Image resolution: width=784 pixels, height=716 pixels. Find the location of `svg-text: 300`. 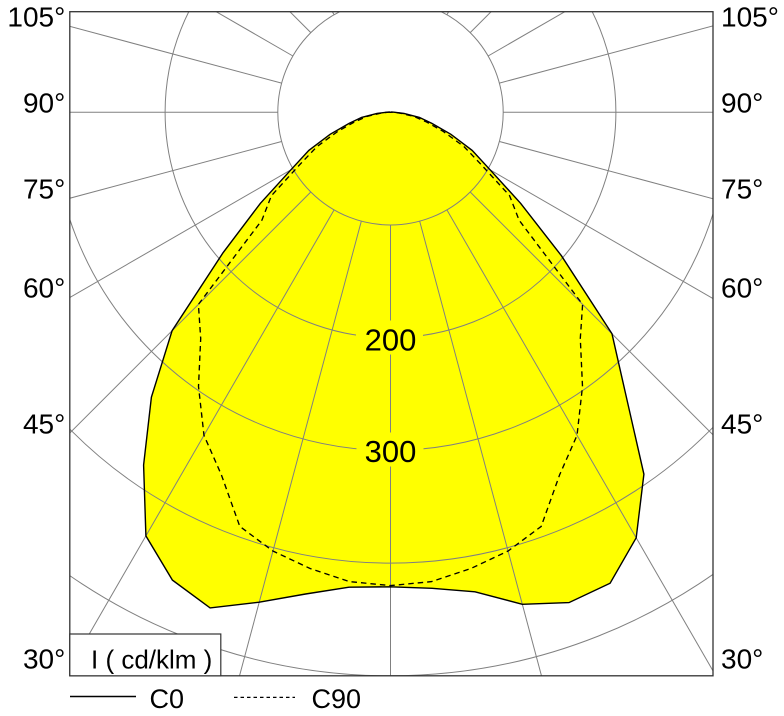

svg-text: 300 is located at coordinates (391, 451).